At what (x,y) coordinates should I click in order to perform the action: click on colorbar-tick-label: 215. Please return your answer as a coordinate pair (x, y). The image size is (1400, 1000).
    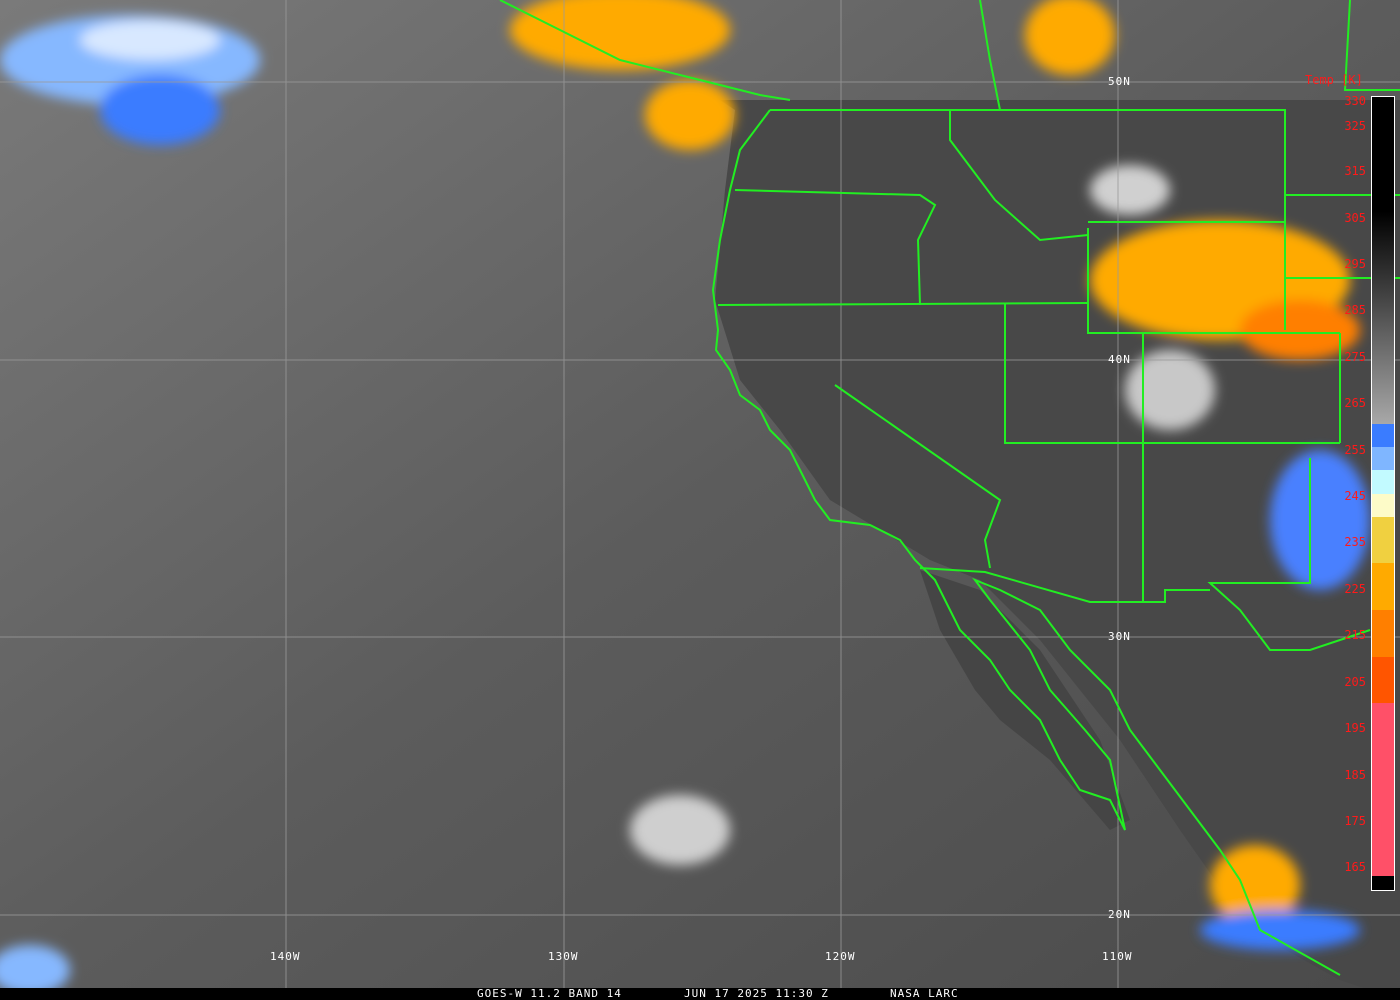
    Looking at the image, I should click on (1355, 635).